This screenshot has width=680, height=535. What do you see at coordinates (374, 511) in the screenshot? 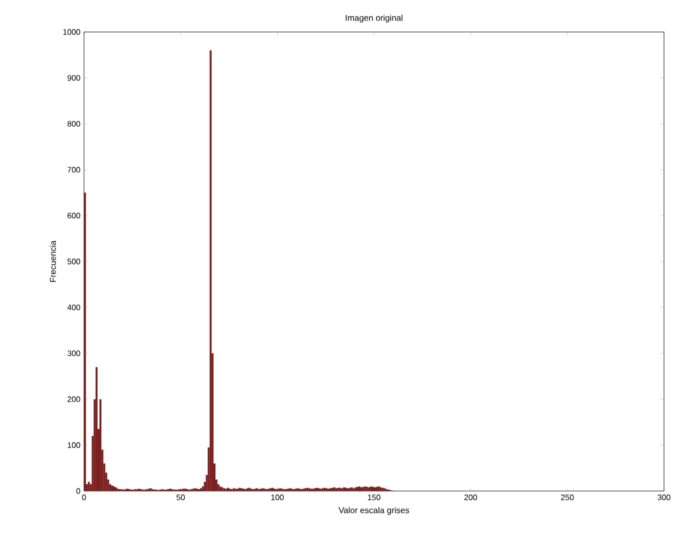
I see `x-axis-title: Valor escala grises` at bounding box center [374, 511].